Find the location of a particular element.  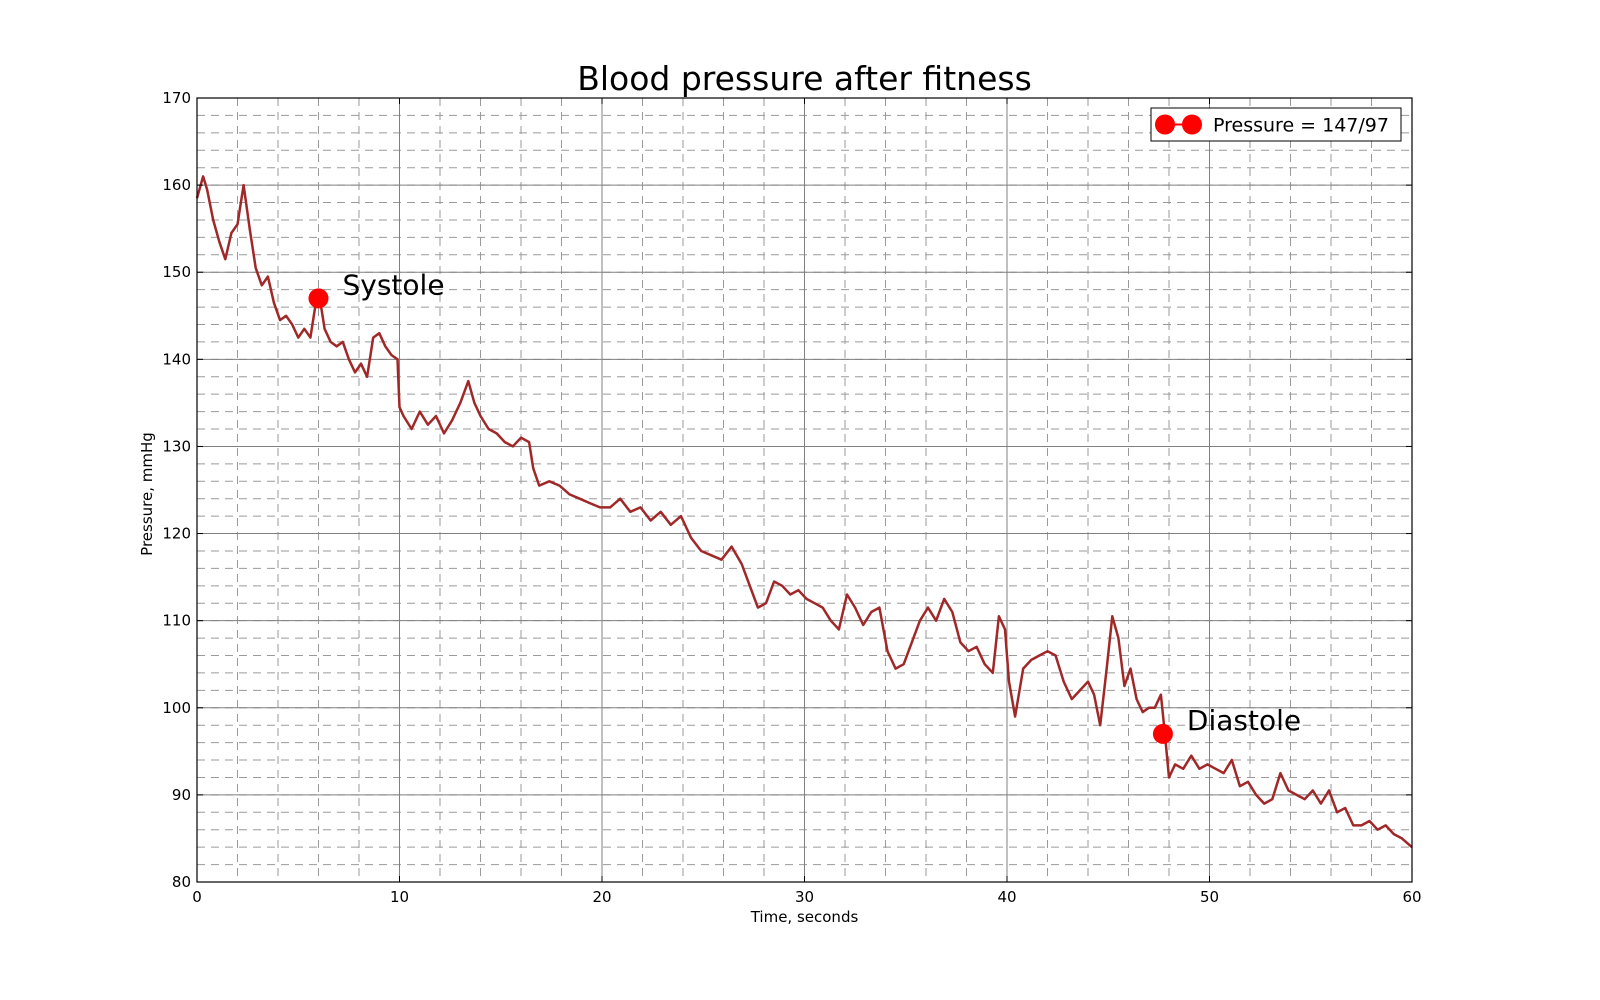

chart-title: Blood pressure after fitness is located at coordinates (804, 78).